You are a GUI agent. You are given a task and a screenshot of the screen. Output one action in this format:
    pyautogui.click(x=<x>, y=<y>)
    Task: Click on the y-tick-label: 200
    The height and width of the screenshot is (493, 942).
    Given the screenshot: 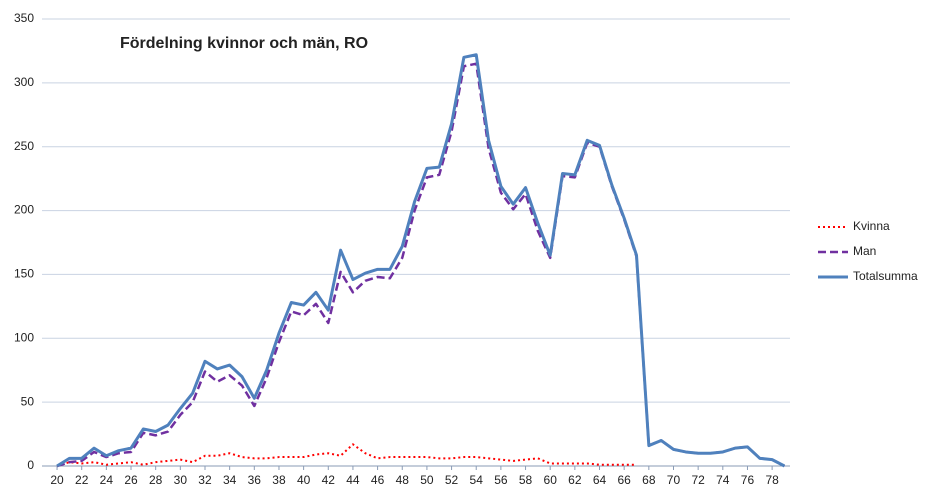 What is the action you would take?
    pyautogui.click(x=24, y=210)
    